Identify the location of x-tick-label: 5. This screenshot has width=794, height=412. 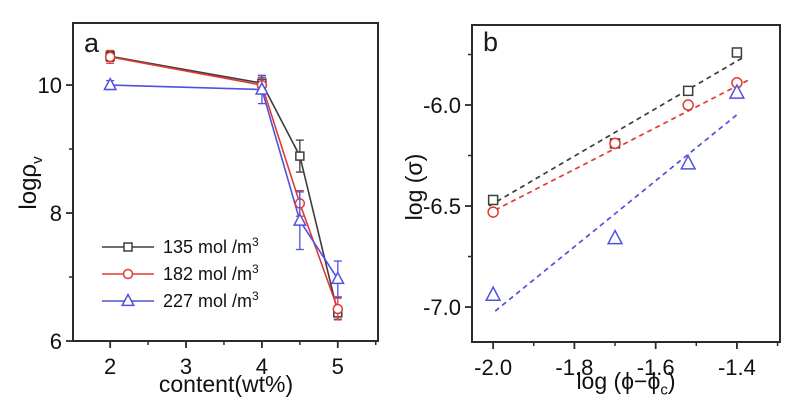
(338, 366).